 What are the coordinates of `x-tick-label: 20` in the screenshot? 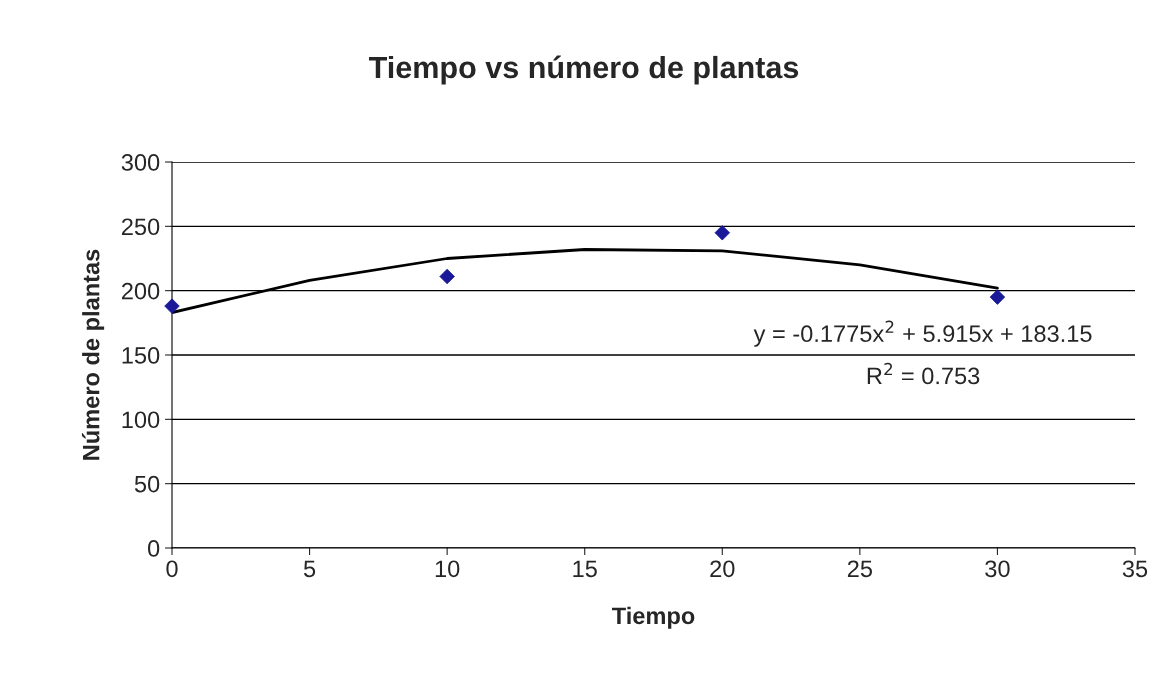 It's located at (722, 569).